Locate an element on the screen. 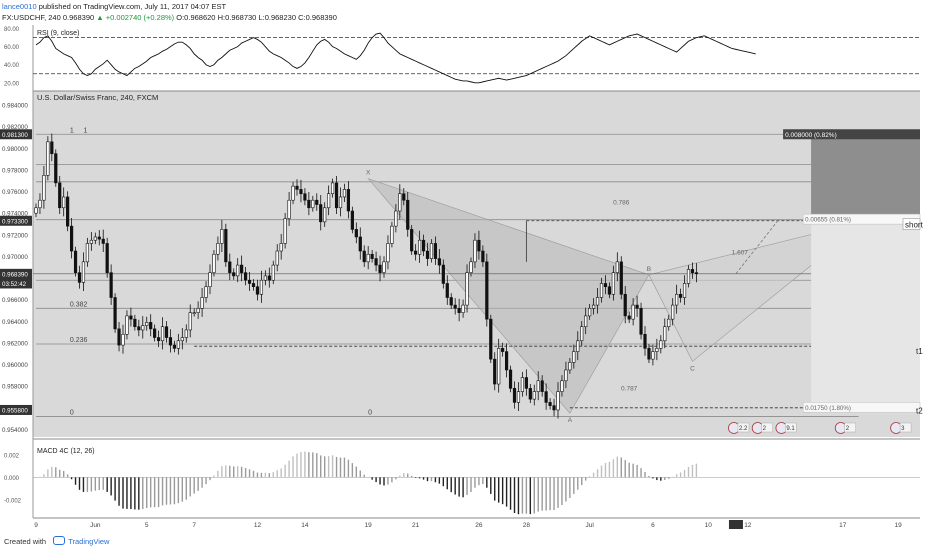  symbol-name: FX:USDCHF, 240 is located at coordinates (31, 17).